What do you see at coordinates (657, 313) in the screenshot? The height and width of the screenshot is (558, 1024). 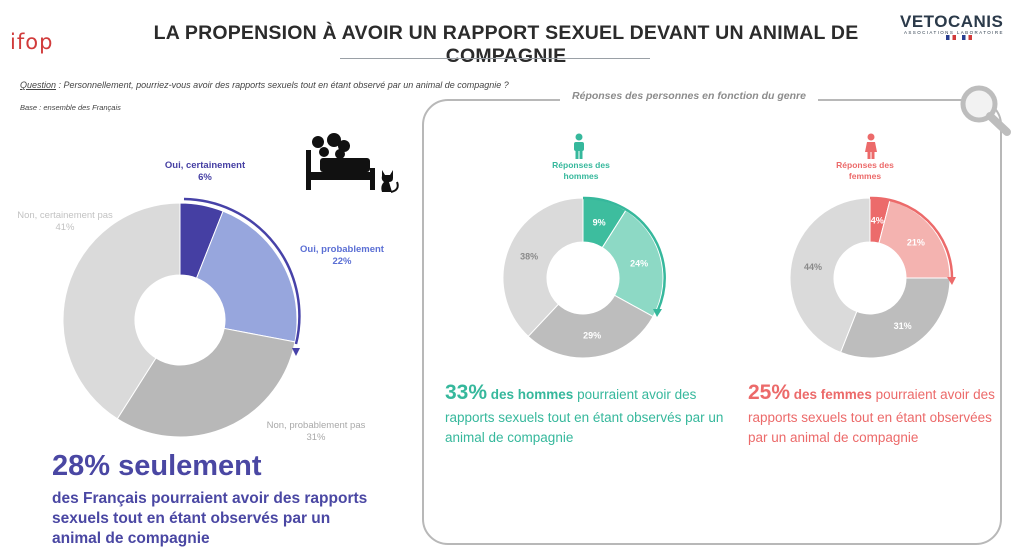 I see `men-arrow-head` at bounding box center [657, 313].